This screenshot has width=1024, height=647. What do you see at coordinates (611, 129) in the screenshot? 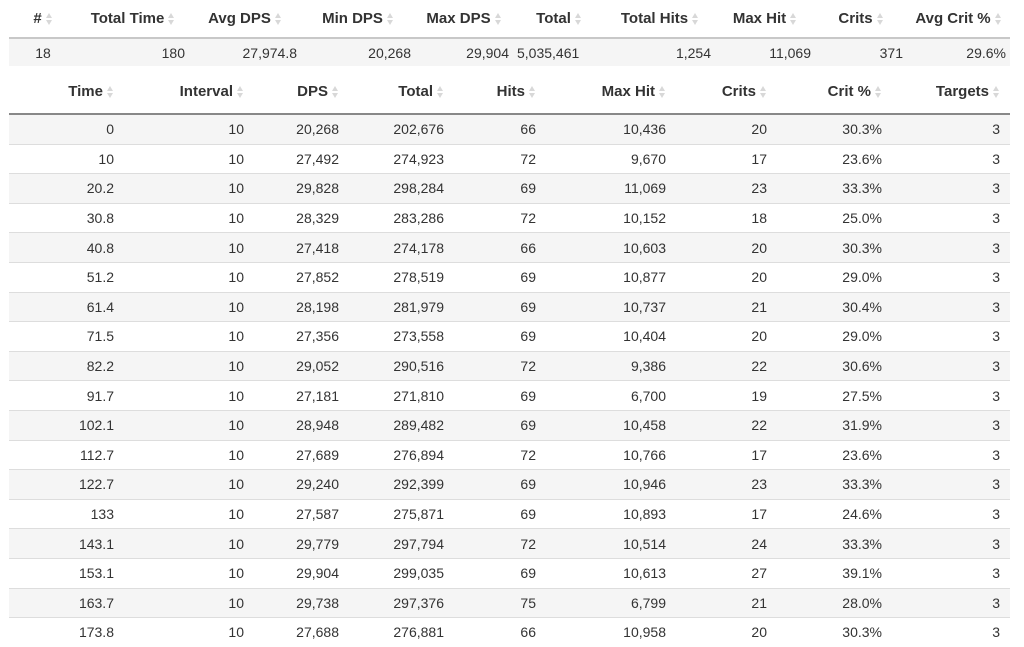
I see `cell-max-hit: 10,436` at bounding box center [611, 129].